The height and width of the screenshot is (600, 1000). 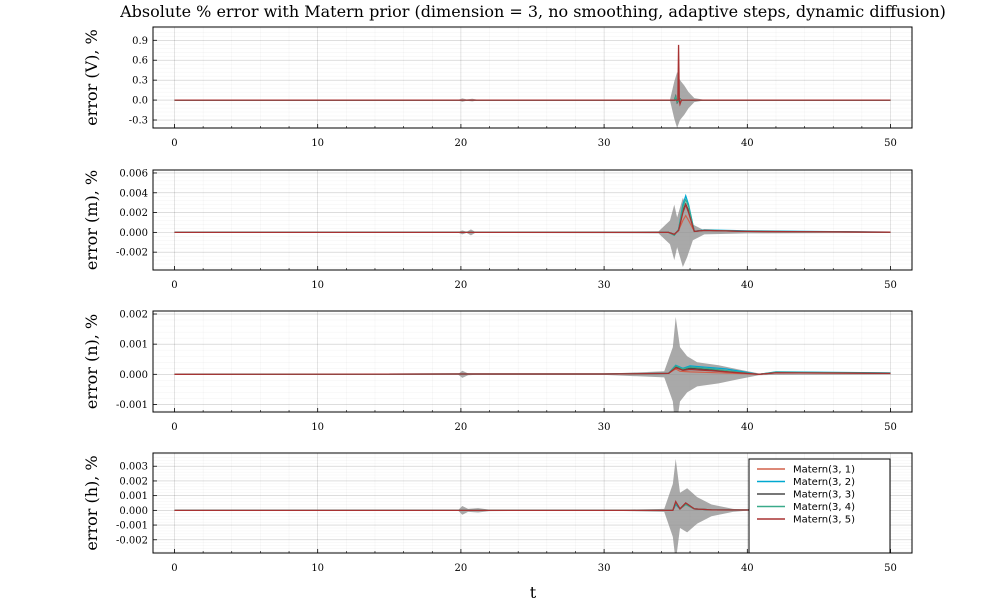 What do you see at coordinates (140, 101) in the screenshot?
I see `y-tick-label: 0.0` at bounding box center [140, 101].